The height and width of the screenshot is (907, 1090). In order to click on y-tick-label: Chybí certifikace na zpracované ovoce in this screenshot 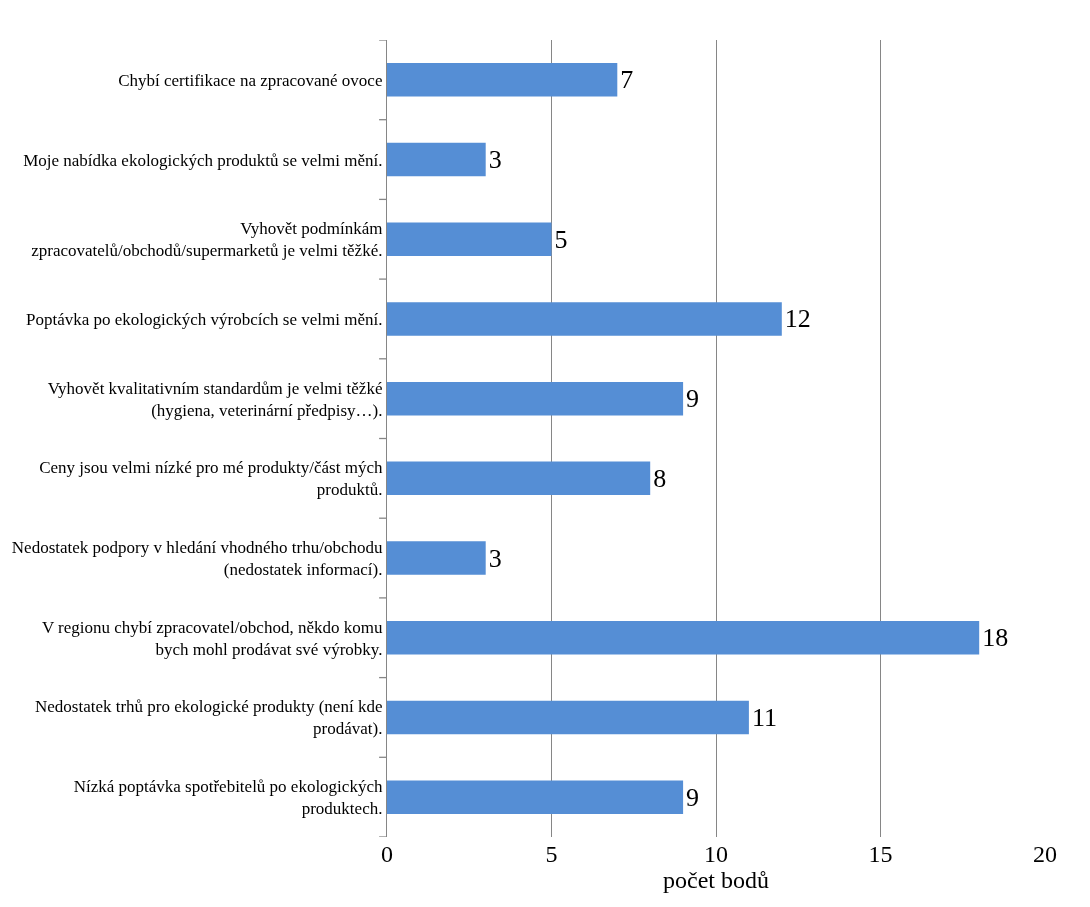, I will do `click(250, 80)`.